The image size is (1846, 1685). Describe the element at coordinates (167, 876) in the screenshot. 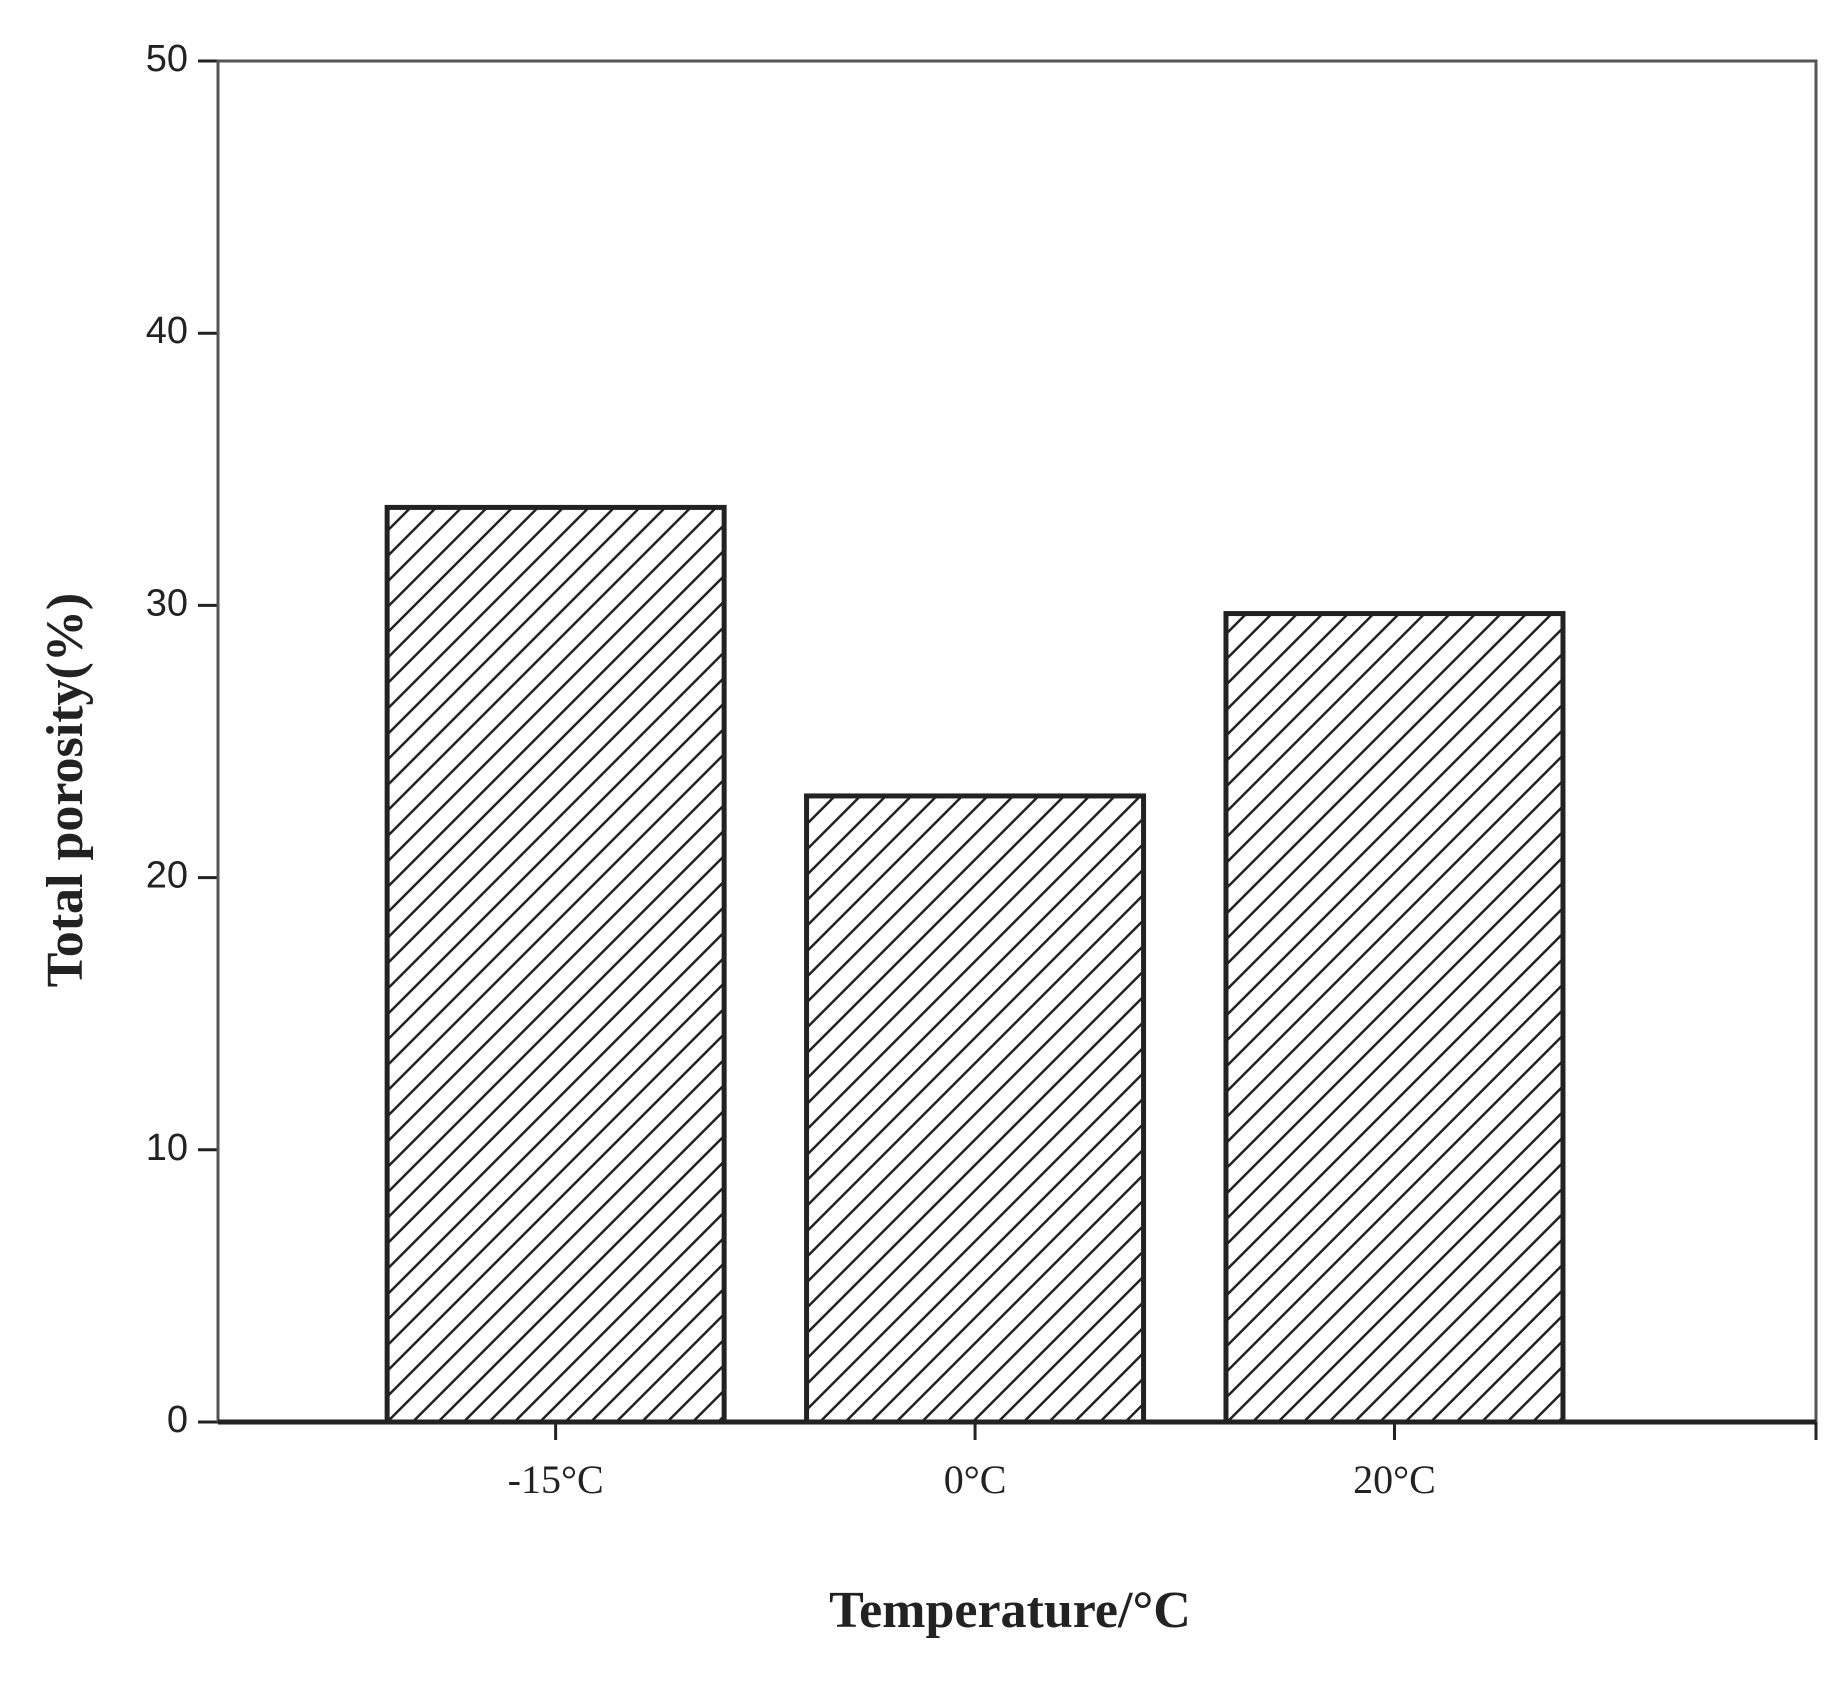

I see `y-tick-label: 20` at that location.